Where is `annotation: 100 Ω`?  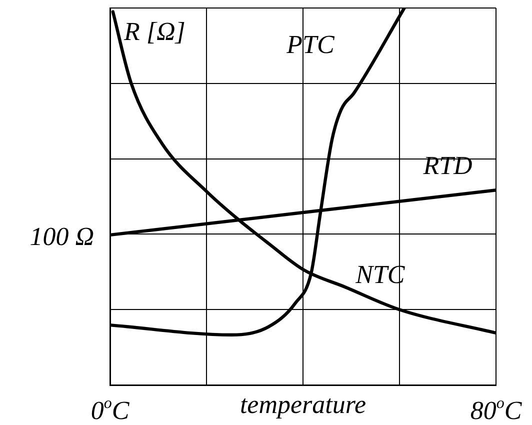 annotation: 100 Ω is located at coordinates (62, 236).